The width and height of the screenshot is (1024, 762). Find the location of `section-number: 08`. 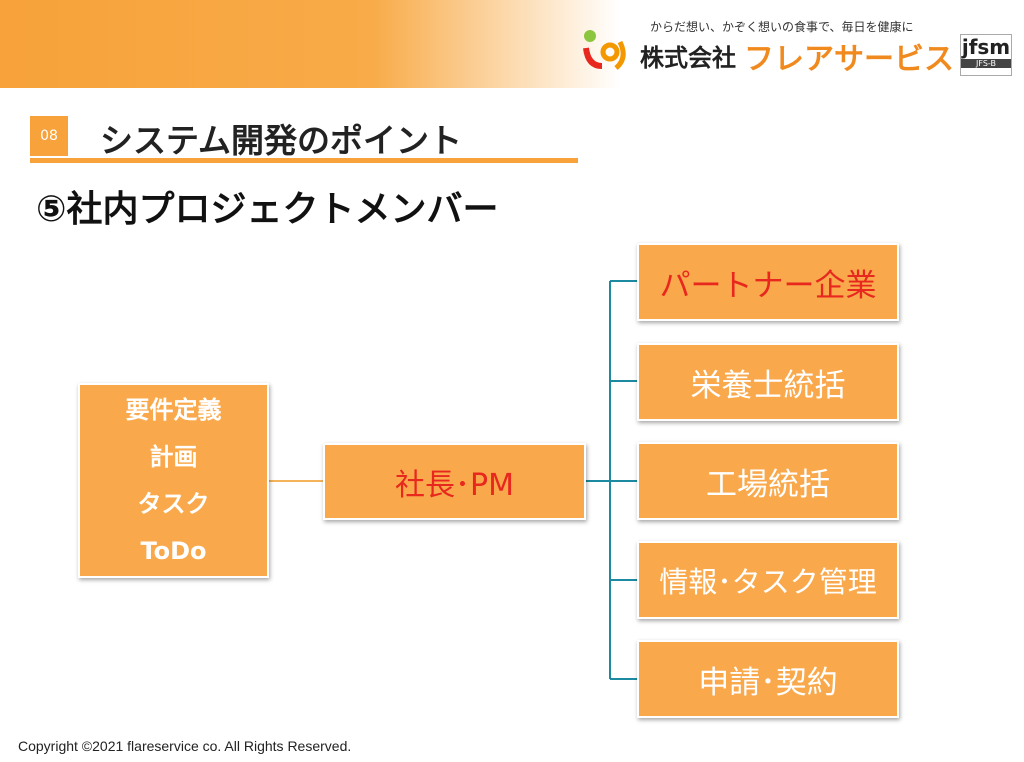

section-number: 08 is located at coordinates (49, 136).